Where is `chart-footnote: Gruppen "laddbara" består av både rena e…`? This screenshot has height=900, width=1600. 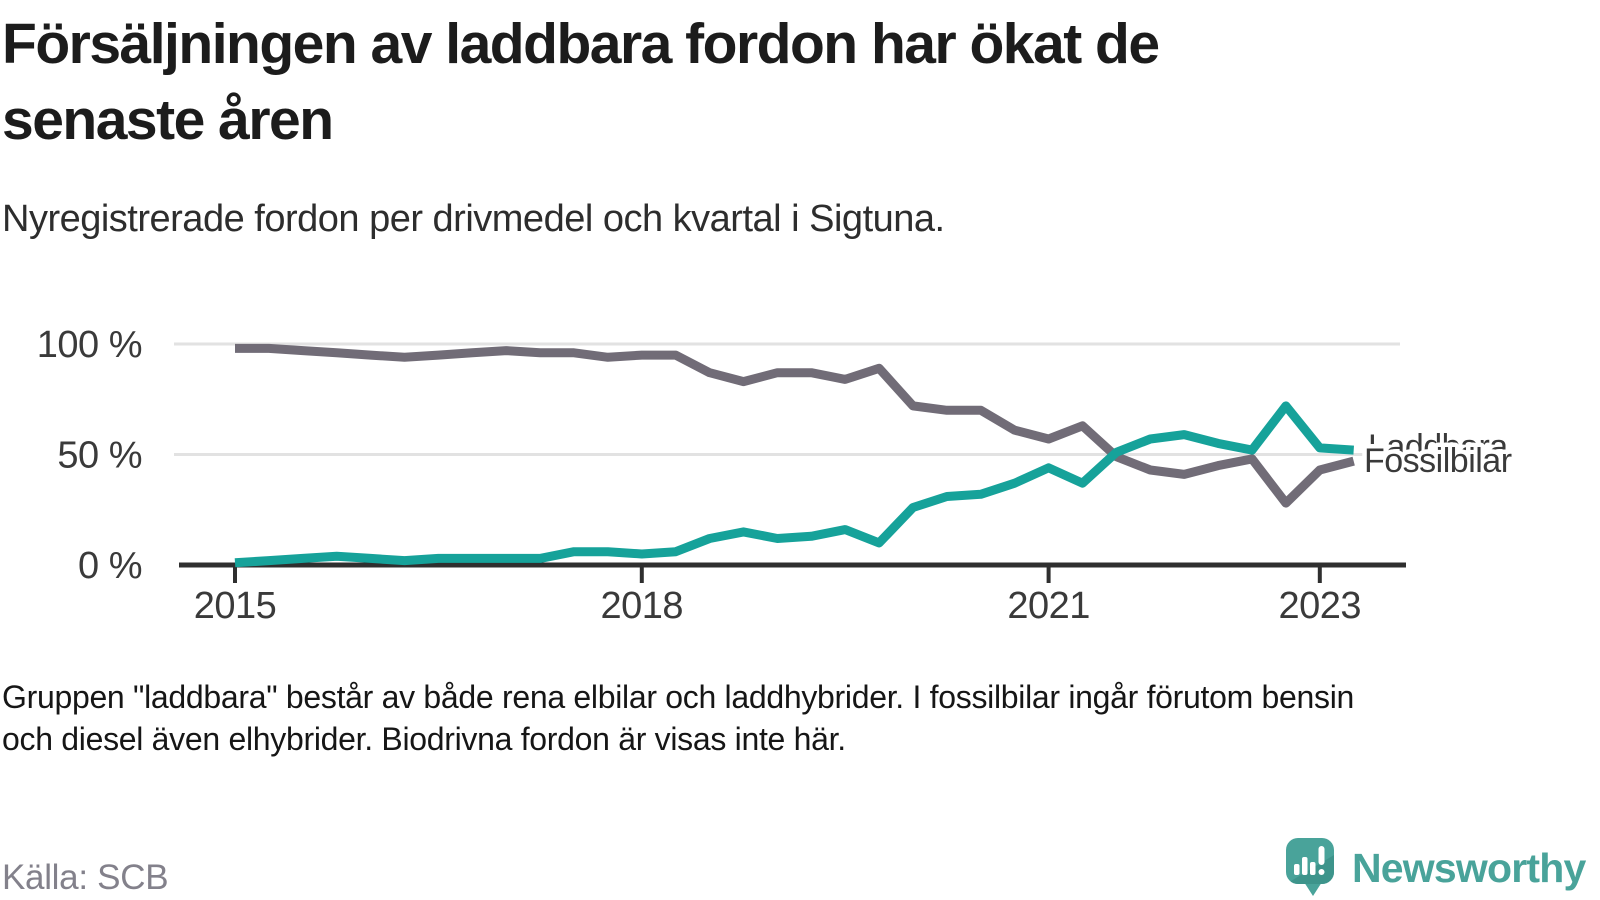 chart-footnote: Gruppen "laddbara" består av både rena e… is located at coordinates (678, 718).